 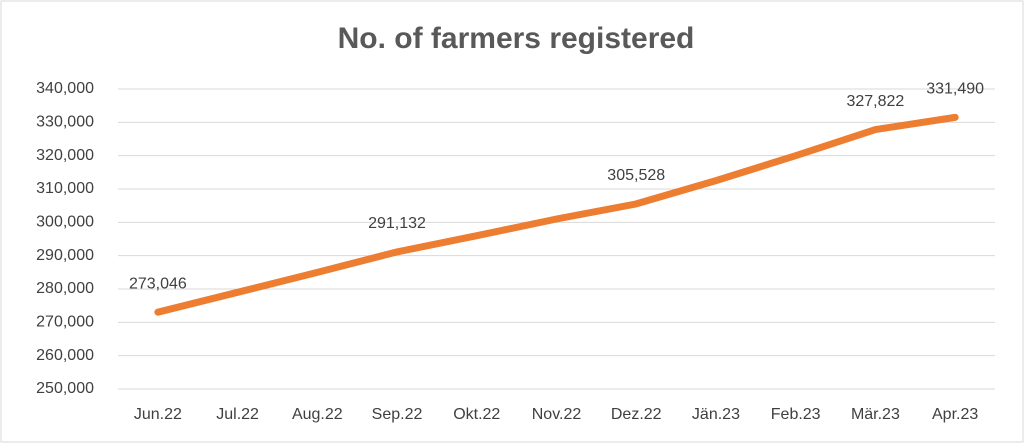 I want to click on x-tick-label: Jän.23, so click(x=716, y=414).